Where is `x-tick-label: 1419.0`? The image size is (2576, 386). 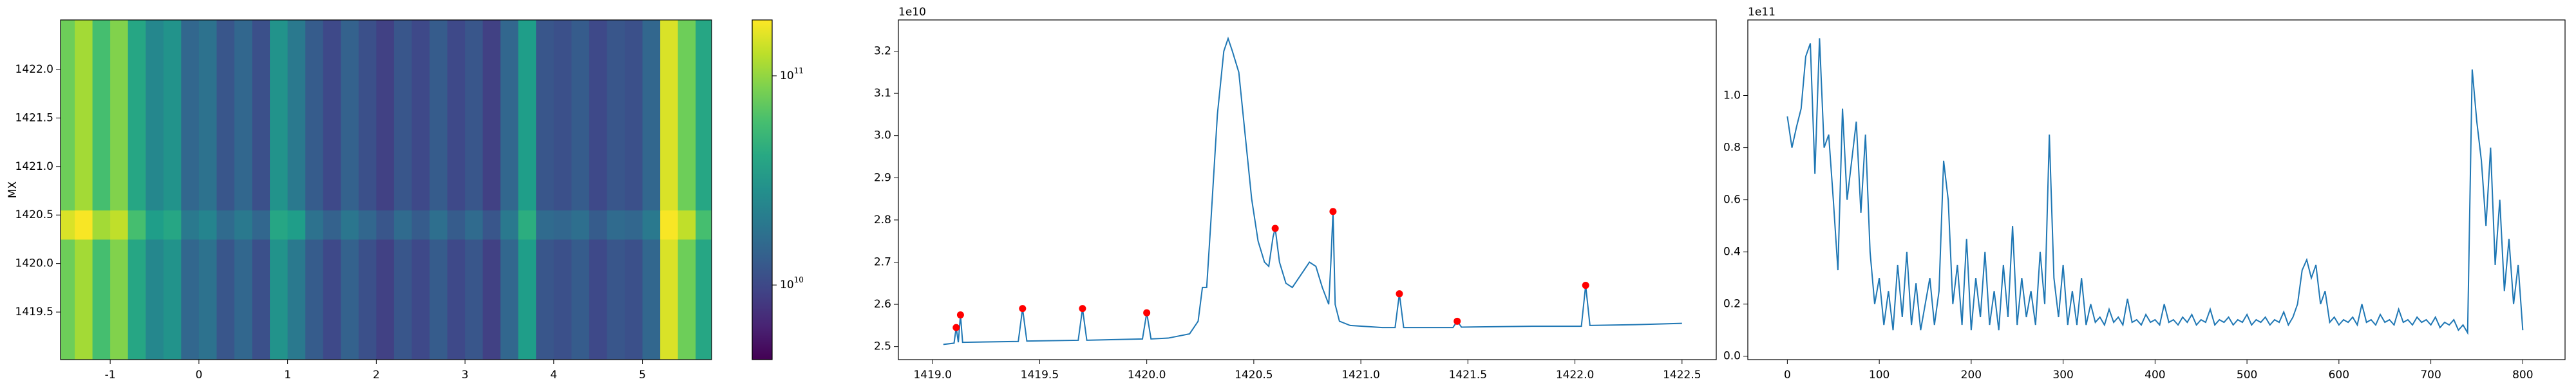
x-tick-label: 1419.0 is located at coordinates (932, 375).